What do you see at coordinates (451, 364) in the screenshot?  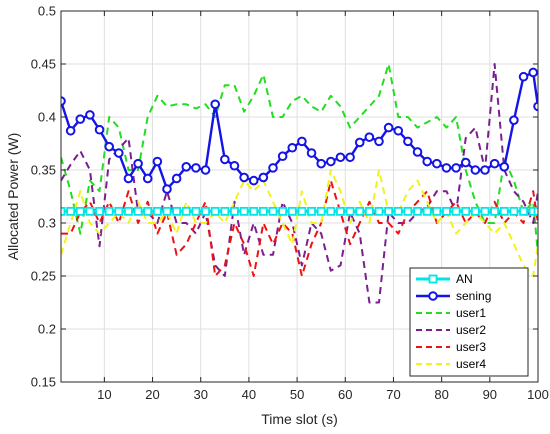 I see `legend-item-user4: user4` at bounding box center [451, 364].